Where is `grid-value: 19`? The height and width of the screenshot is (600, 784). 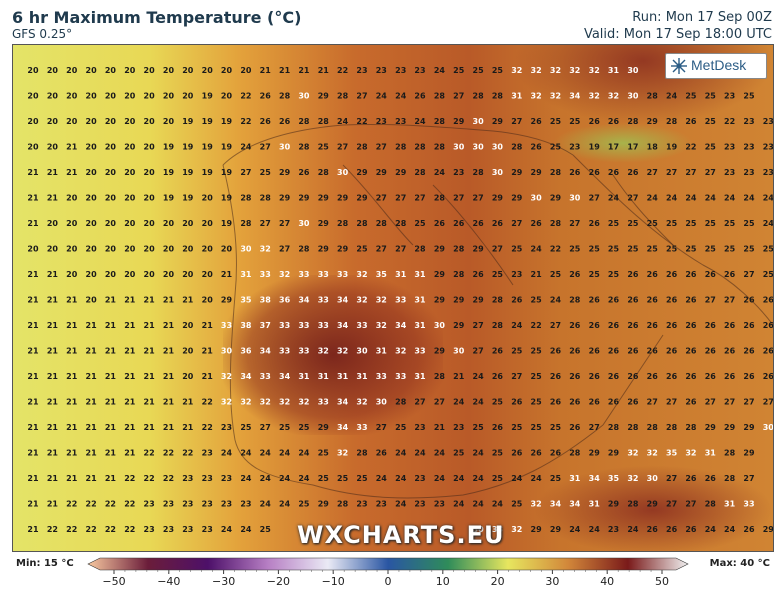
grid-value: 19 is located at coordinates (188, 147).